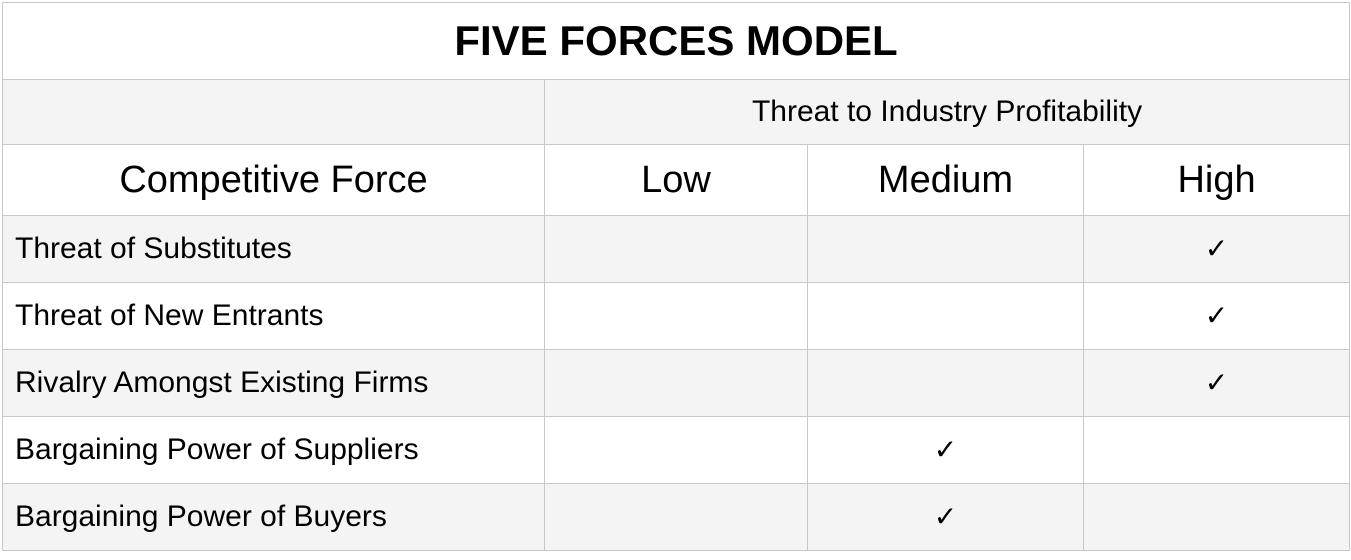 The image size is (1351, 560). I want to click on force-name-cell: Bargaining Power of Buyers, so click(273, 517).